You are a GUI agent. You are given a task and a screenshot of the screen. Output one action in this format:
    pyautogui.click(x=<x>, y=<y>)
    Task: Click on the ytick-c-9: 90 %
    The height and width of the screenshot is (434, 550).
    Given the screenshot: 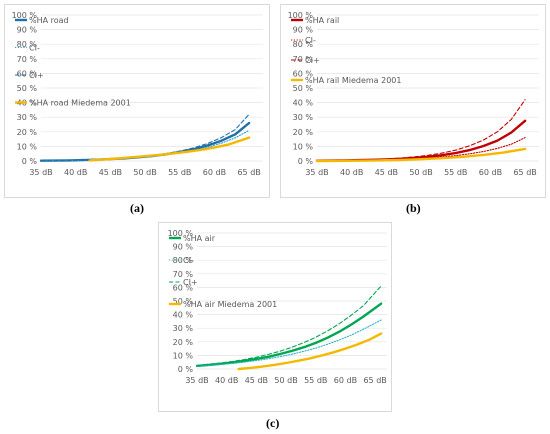 What is the action you would take?
    pyautogui.click(x=183, y=247)
    